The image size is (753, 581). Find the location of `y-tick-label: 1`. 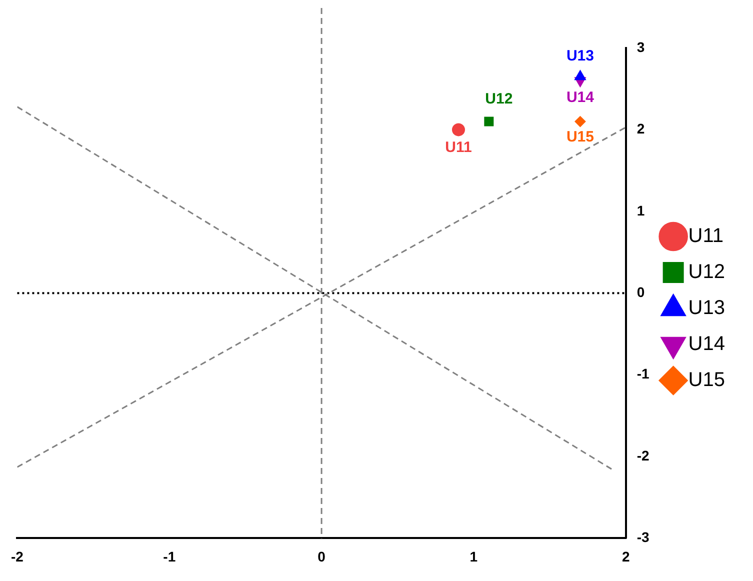

y-tick-label: 1 is located at coordinates (640, 210).